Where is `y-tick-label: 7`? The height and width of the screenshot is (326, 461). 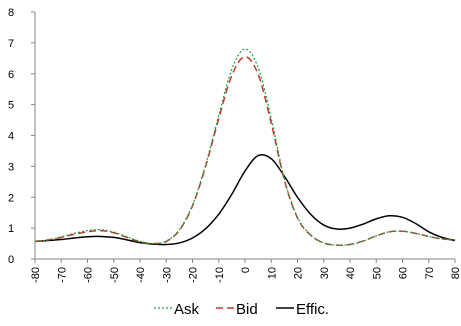 y-tick-label: 7 is located at coordinates (11, 44).